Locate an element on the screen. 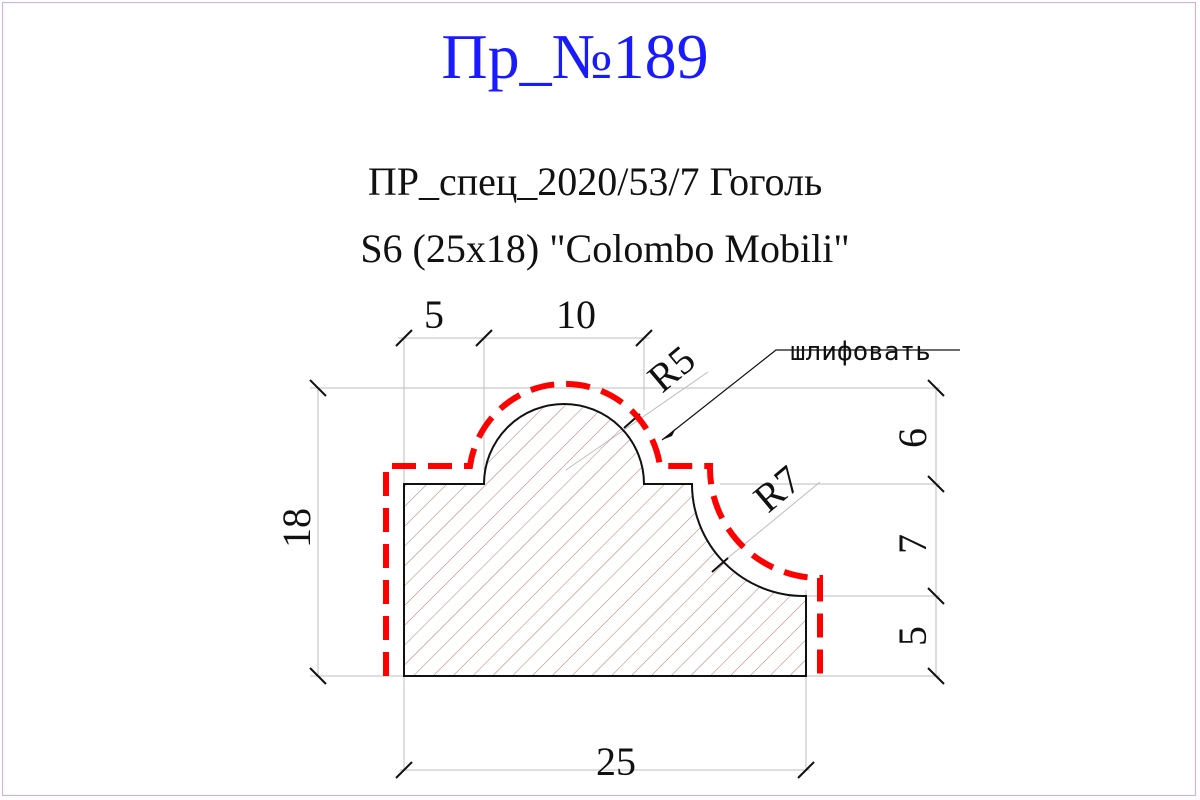 This screenshot has height=800, width=1200. dim-right-bottom: 5 is located at coordinates (912, 636).